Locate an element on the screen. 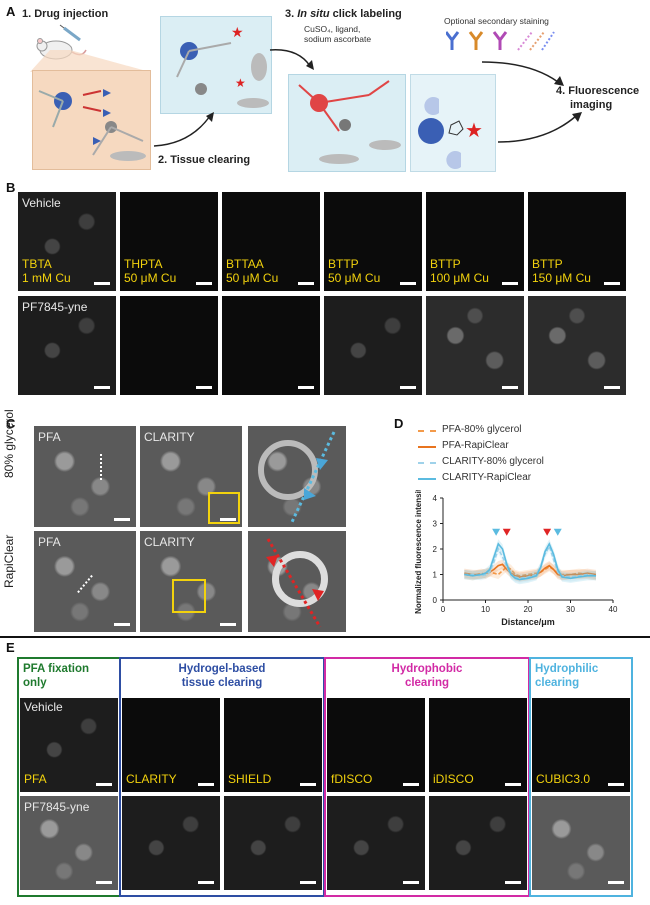  x-tick-label: 30 is located at coordinates (570, 609).